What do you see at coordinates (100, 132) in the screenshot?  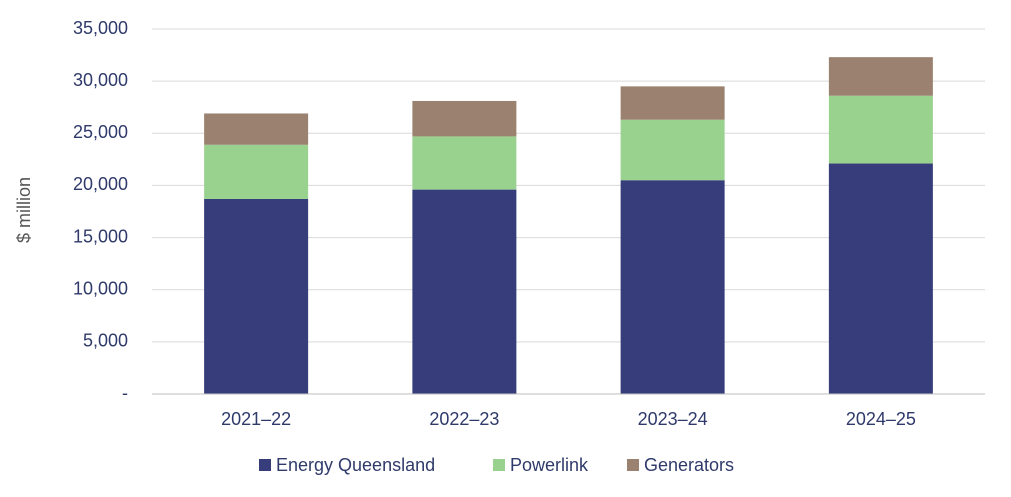 I see `y-tick-label: 25,000` at bounding box center [100, 132].